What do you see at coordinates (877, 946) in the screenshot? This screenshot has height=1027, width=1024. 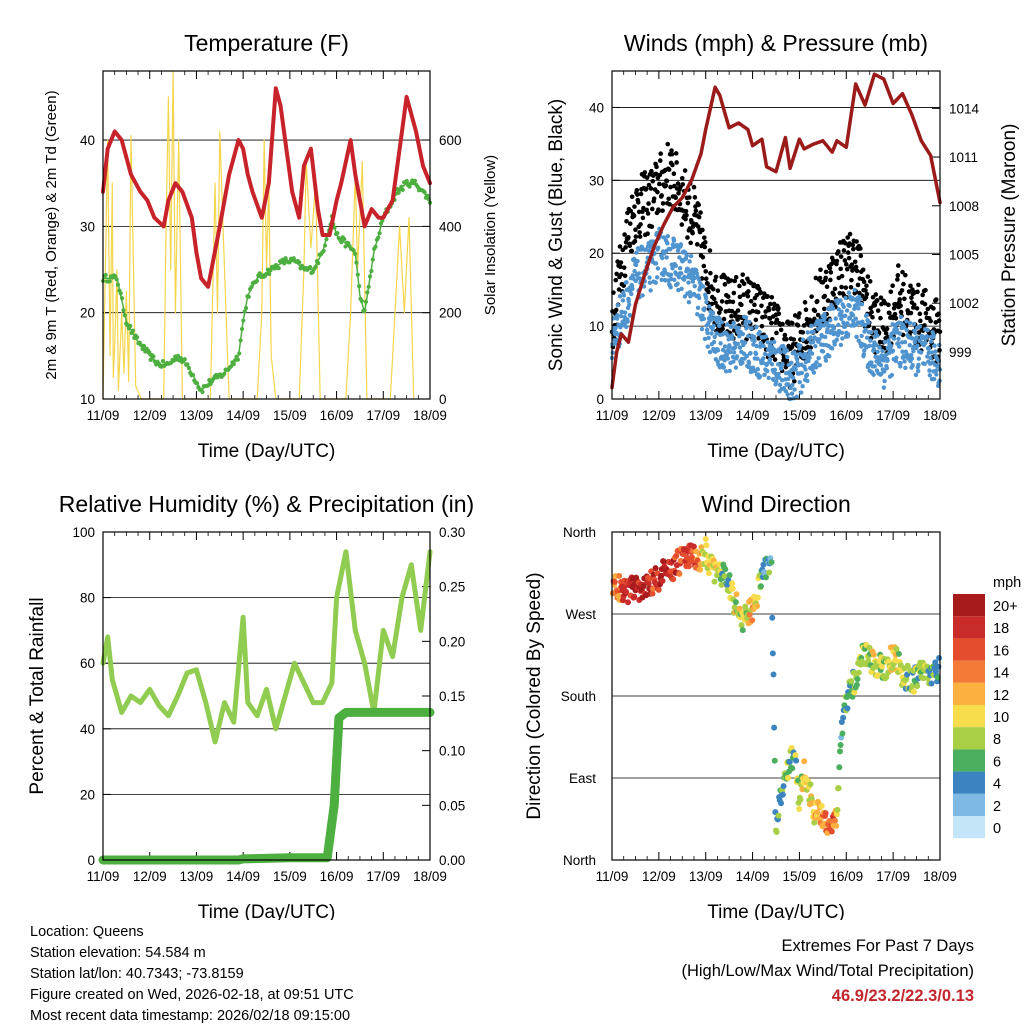 I see `extremes-title: Extremes For Past 7 Days` at bounding box center [877, 946].